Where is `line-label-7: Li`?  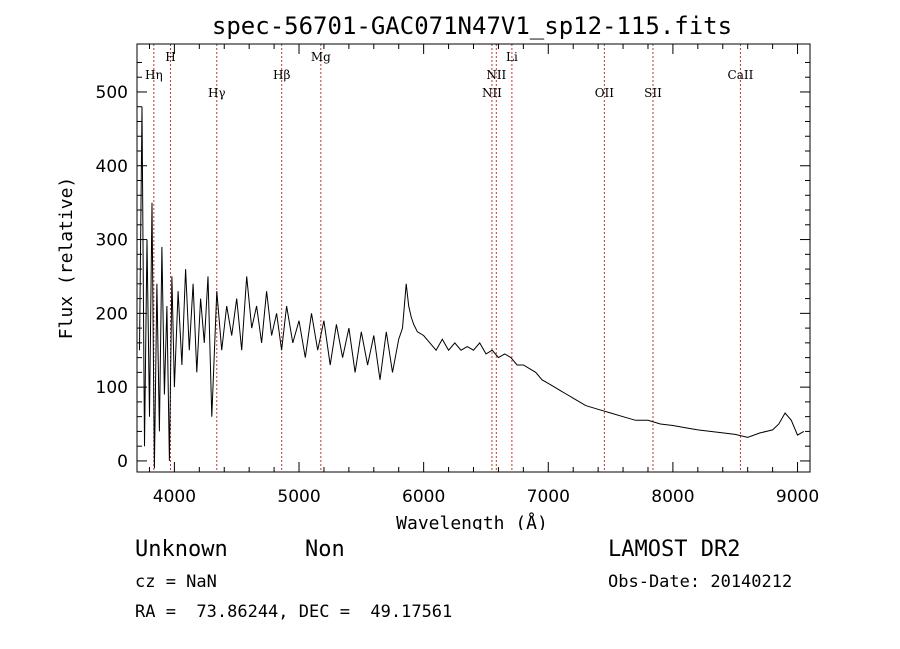
line-label-7: Li is located at coordinates (512, 57).